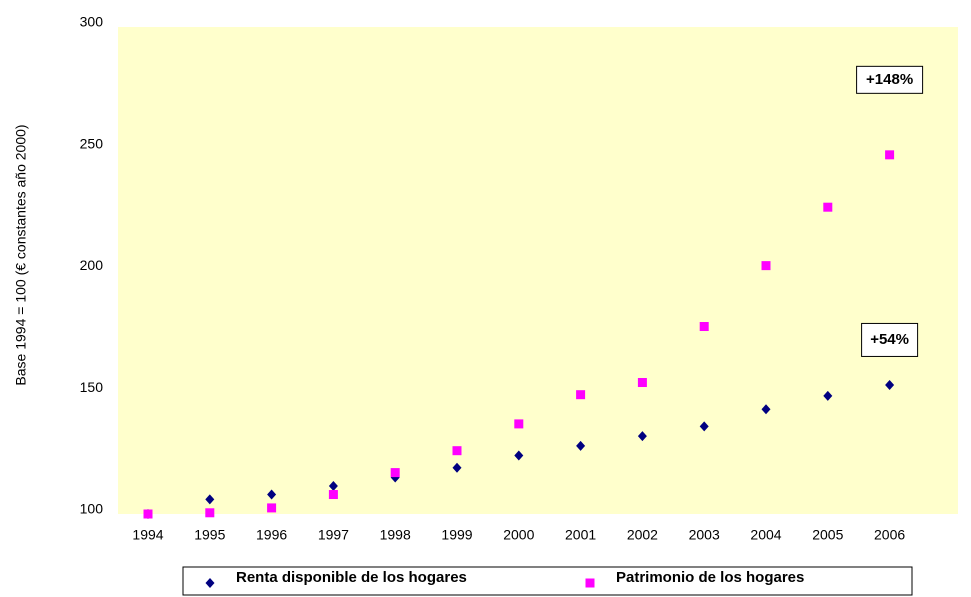 The height and width of the screenshot is (597, 971). Describe the element at coordinates (580, 535) in the screenshot. I see `x-tick-label: 2001` at that location.